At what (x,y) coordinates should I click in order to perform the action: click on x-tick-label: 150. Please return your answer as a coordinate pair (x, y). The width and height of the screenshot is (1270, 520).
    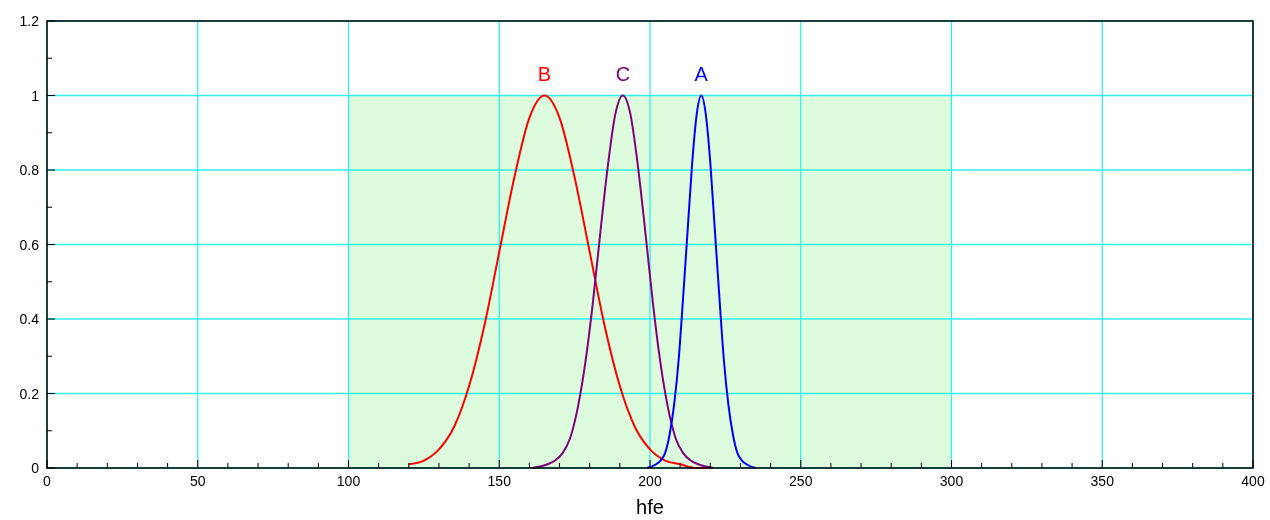
    Looking at the image, I should click on (499, 481).